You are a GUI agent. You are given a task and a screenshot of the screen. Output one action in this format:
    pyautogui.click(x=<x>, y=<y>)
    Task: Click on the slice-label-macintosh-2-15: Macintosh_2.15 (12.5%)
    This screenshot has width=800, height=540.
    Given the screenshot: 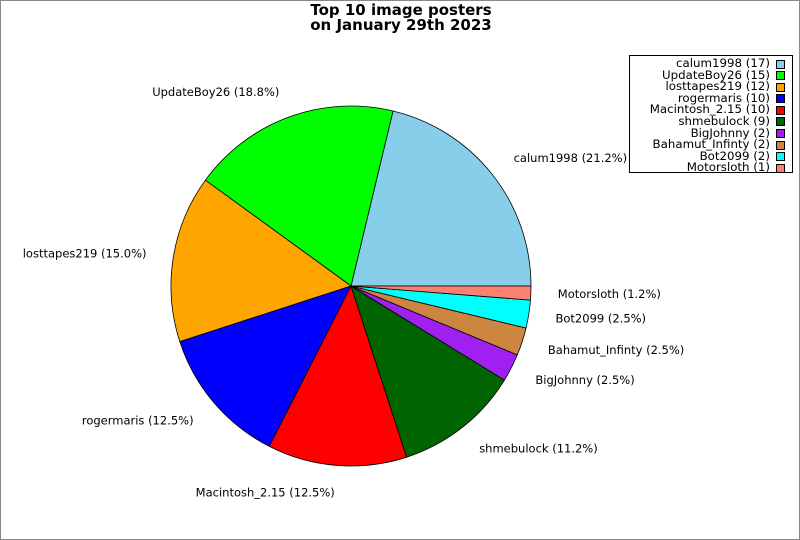 What is the action you would take?
    pyautogui.click(x=265, y=492)
    